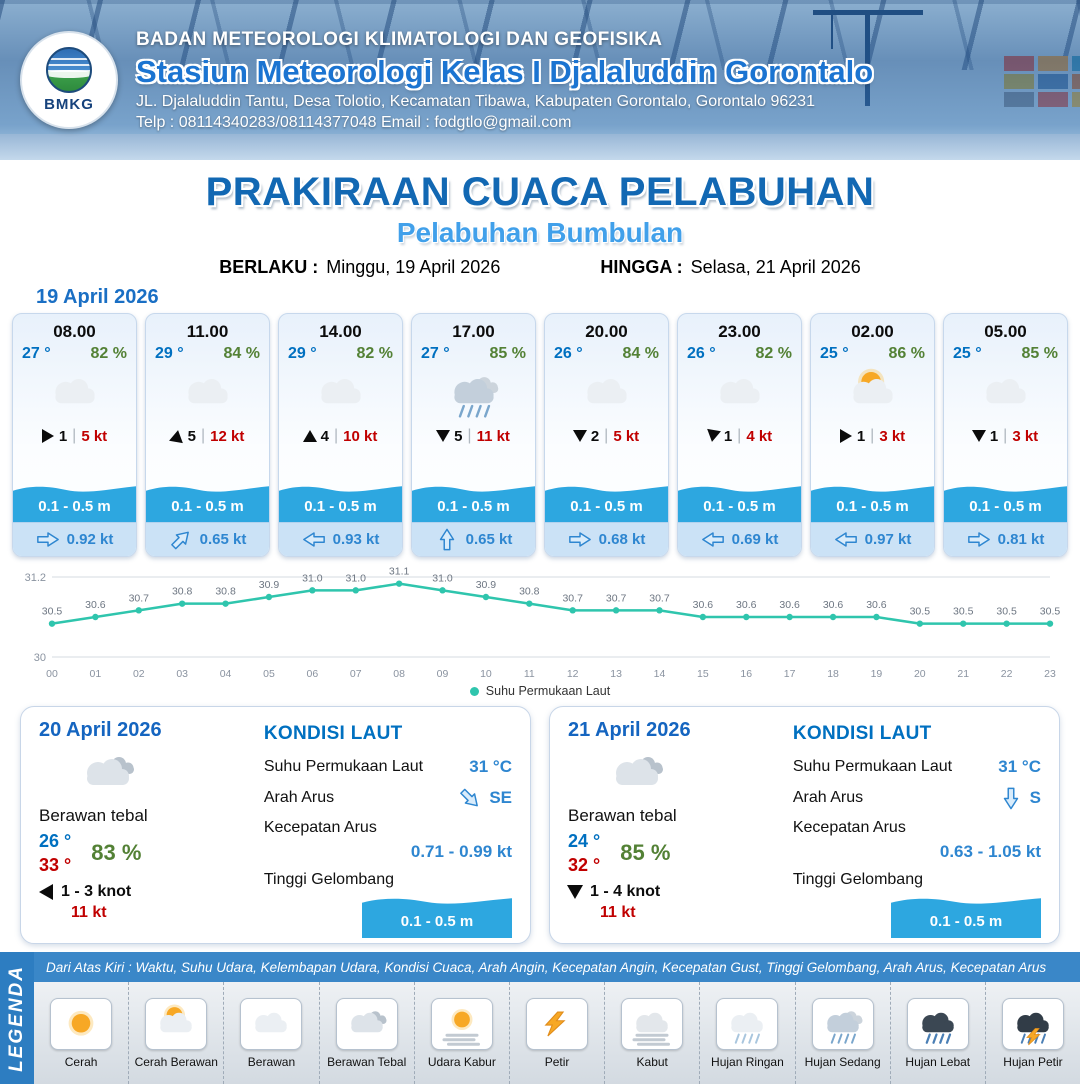 This screenshot has height=1084, width=1080. What do you see at coordinates (269, 267) in the screenshot?
I see `valid-from-label: BERLAKU :` at bounding box center [269, 267].